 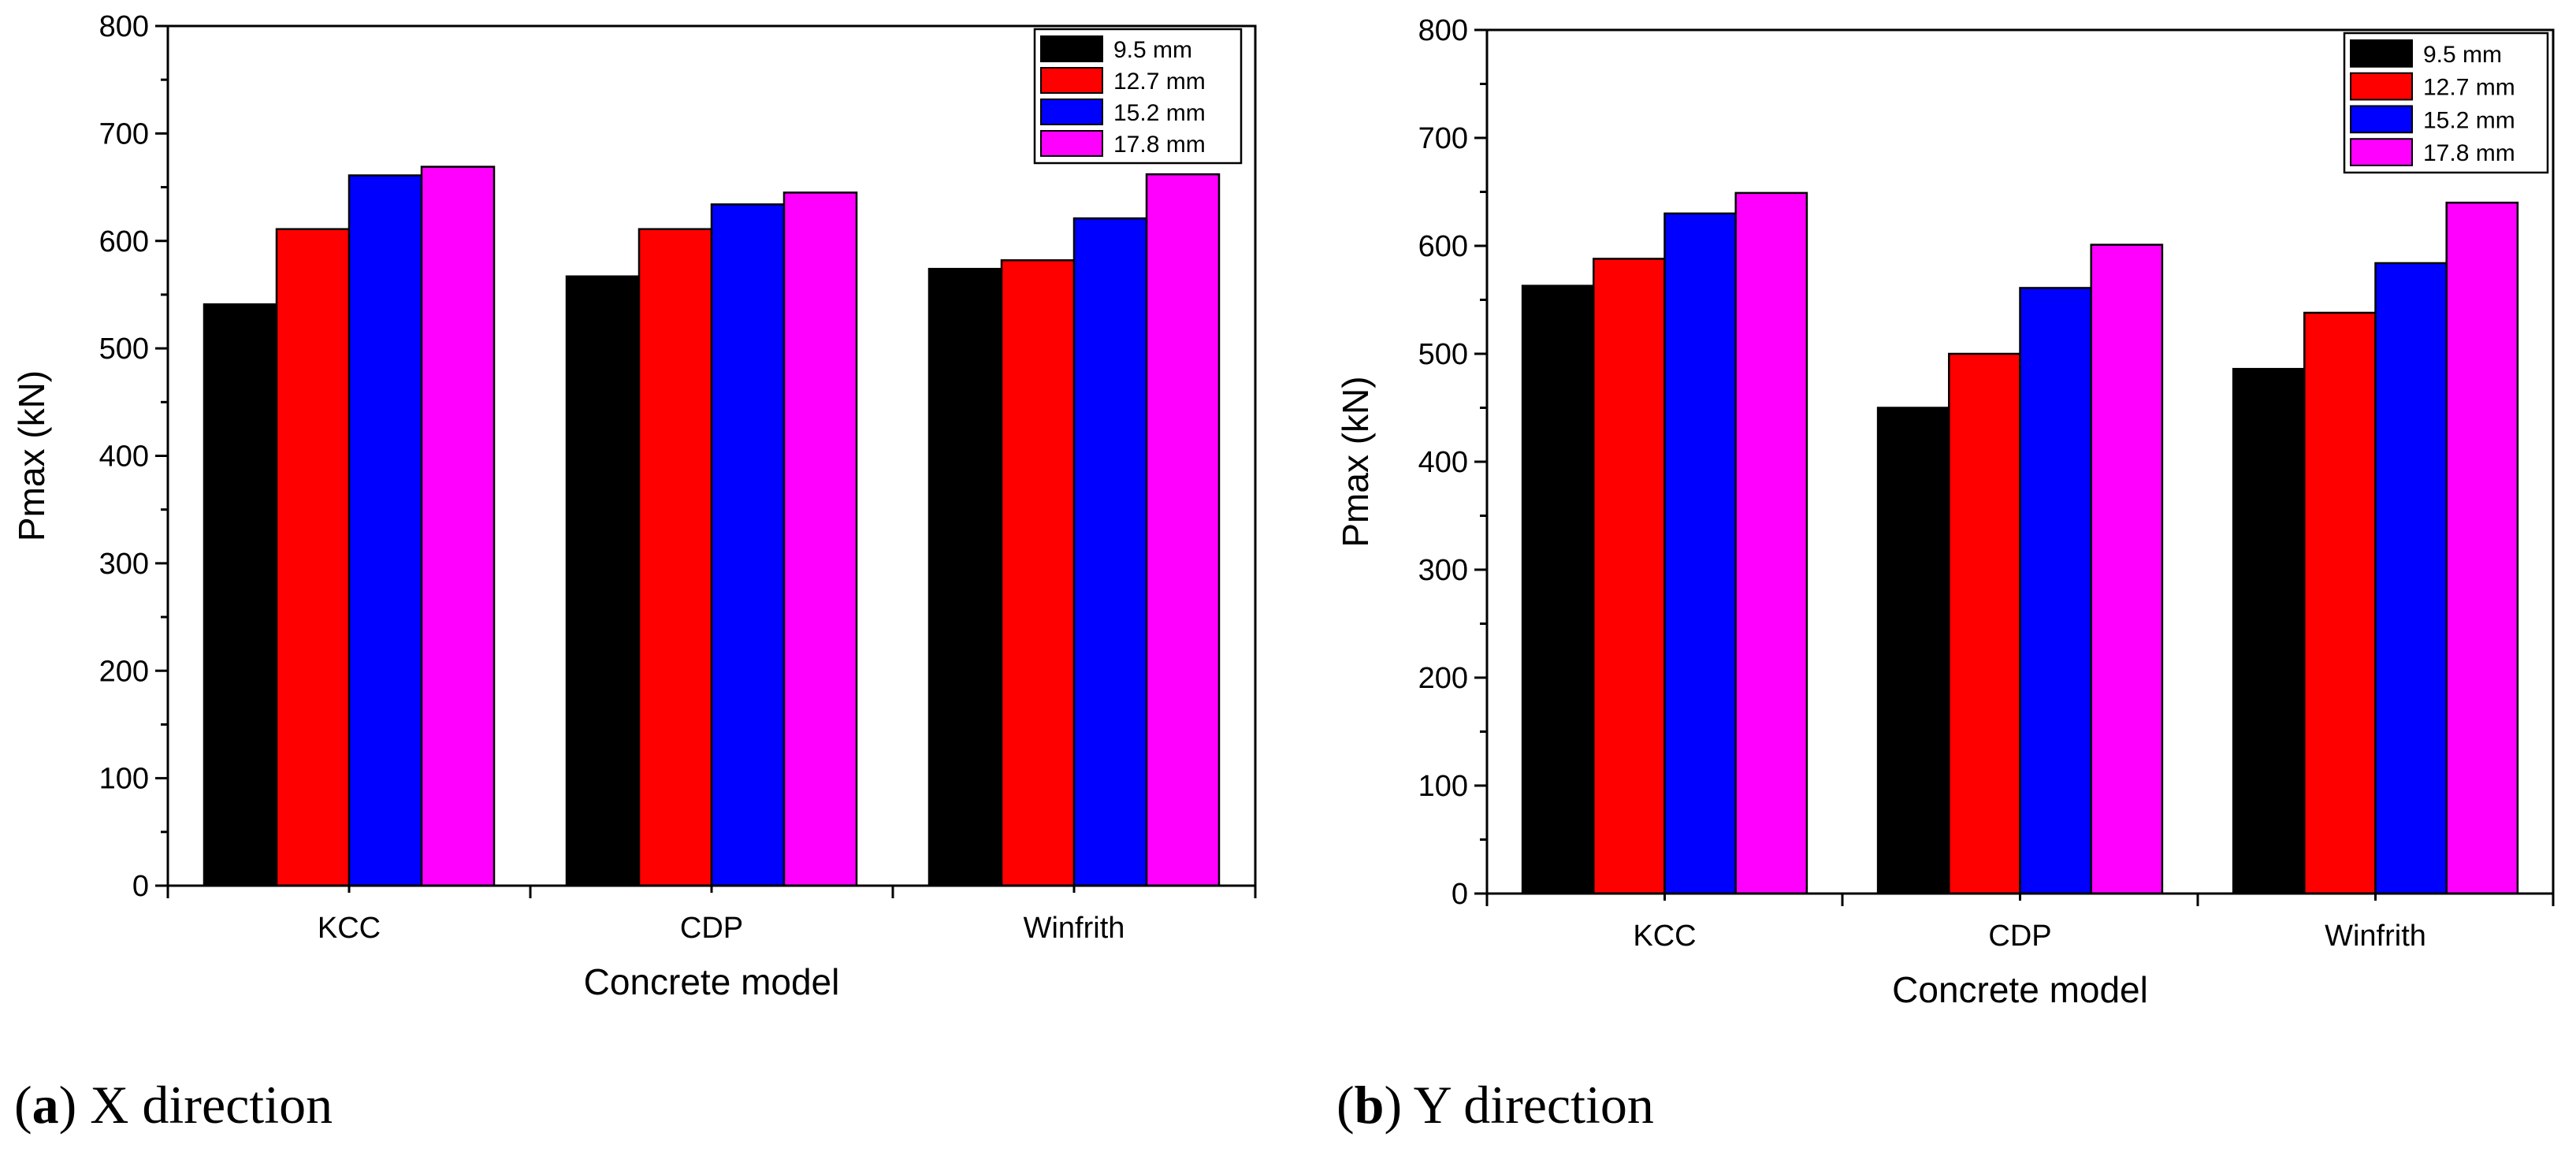 I want to click on caption-text: ) Y direction, so click(x=1518, y=1105).